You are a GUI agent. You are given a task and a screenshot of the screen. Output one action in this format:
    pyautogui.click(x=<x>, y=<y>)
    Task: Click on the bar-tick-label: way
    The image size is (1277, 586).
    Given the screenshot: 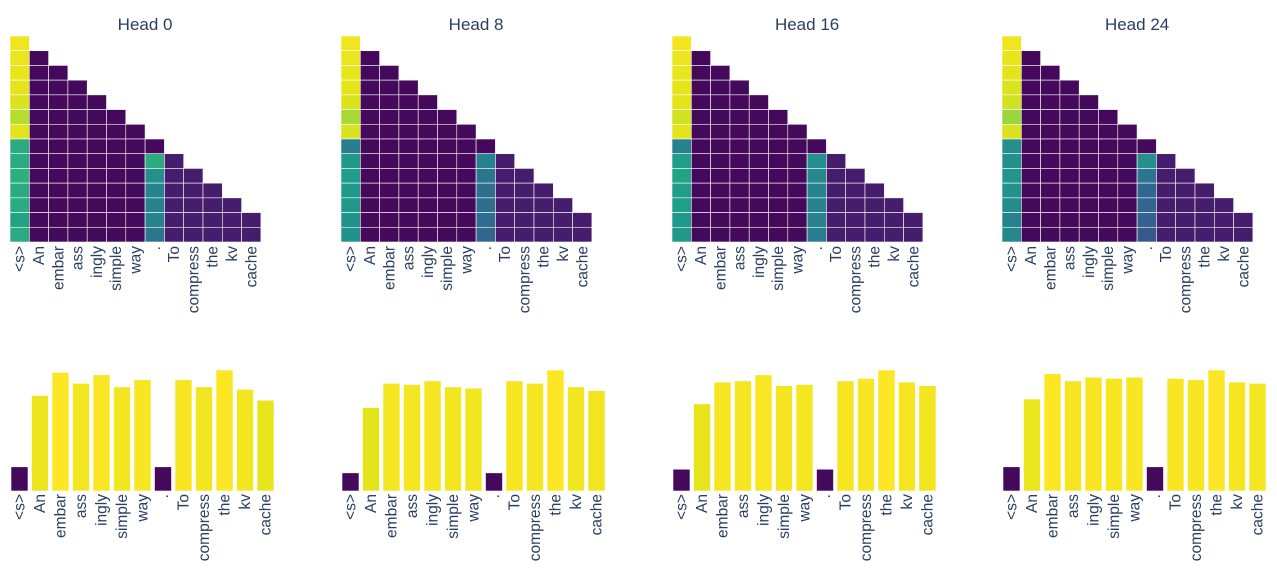 What is the action you would take?
    pyautogui.click(x=805, y=508)
    